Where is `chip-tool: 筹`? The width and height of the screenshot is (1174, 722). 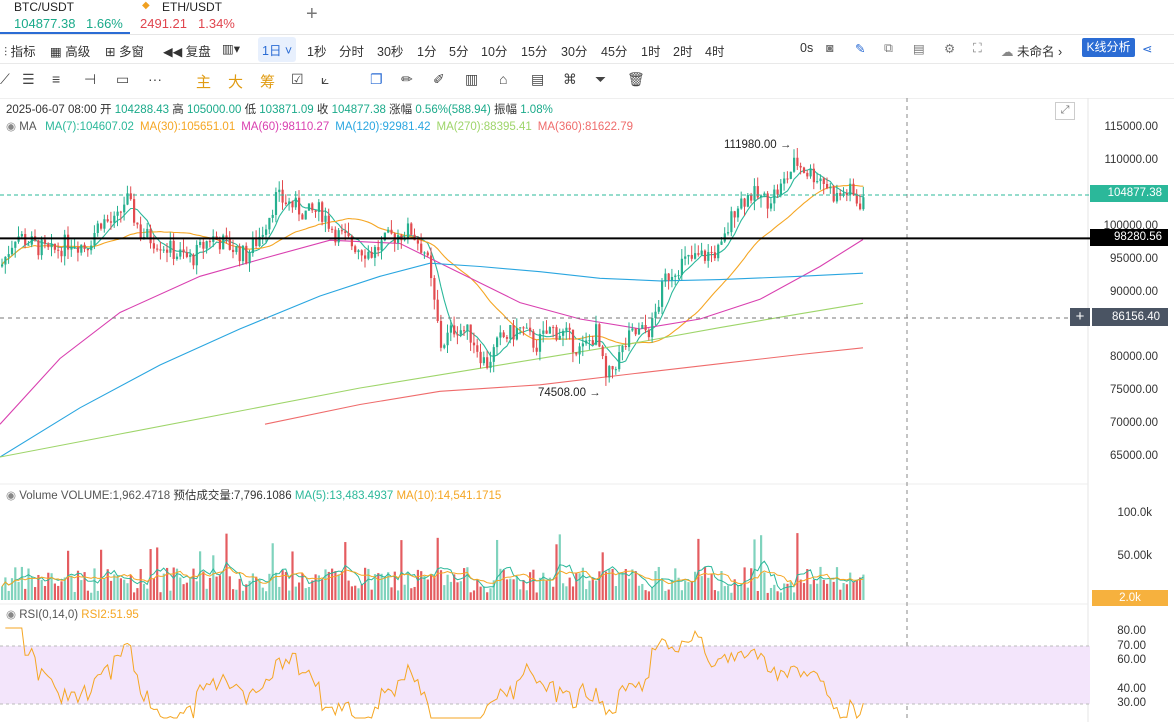
chip-tool: 筹 is located at coordinates (268, 82).